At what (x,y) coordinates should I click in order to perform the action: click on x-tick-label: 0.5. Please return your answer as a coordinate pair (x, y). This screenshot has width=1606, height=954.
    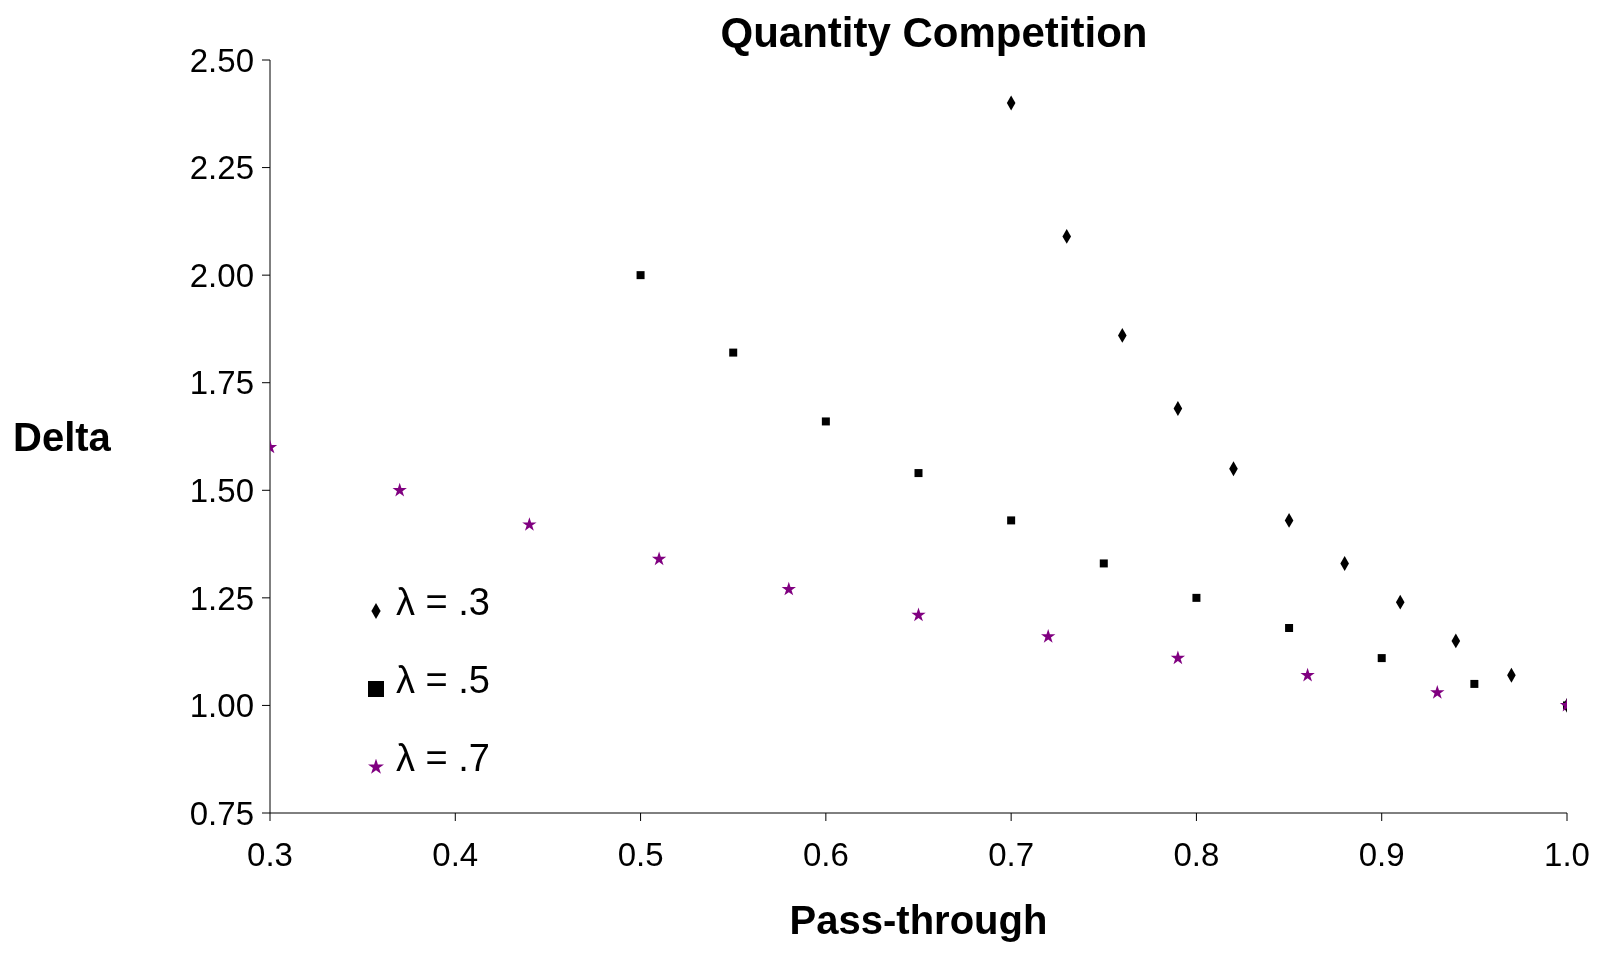
    Looking at the image, I should click on (640, 855).